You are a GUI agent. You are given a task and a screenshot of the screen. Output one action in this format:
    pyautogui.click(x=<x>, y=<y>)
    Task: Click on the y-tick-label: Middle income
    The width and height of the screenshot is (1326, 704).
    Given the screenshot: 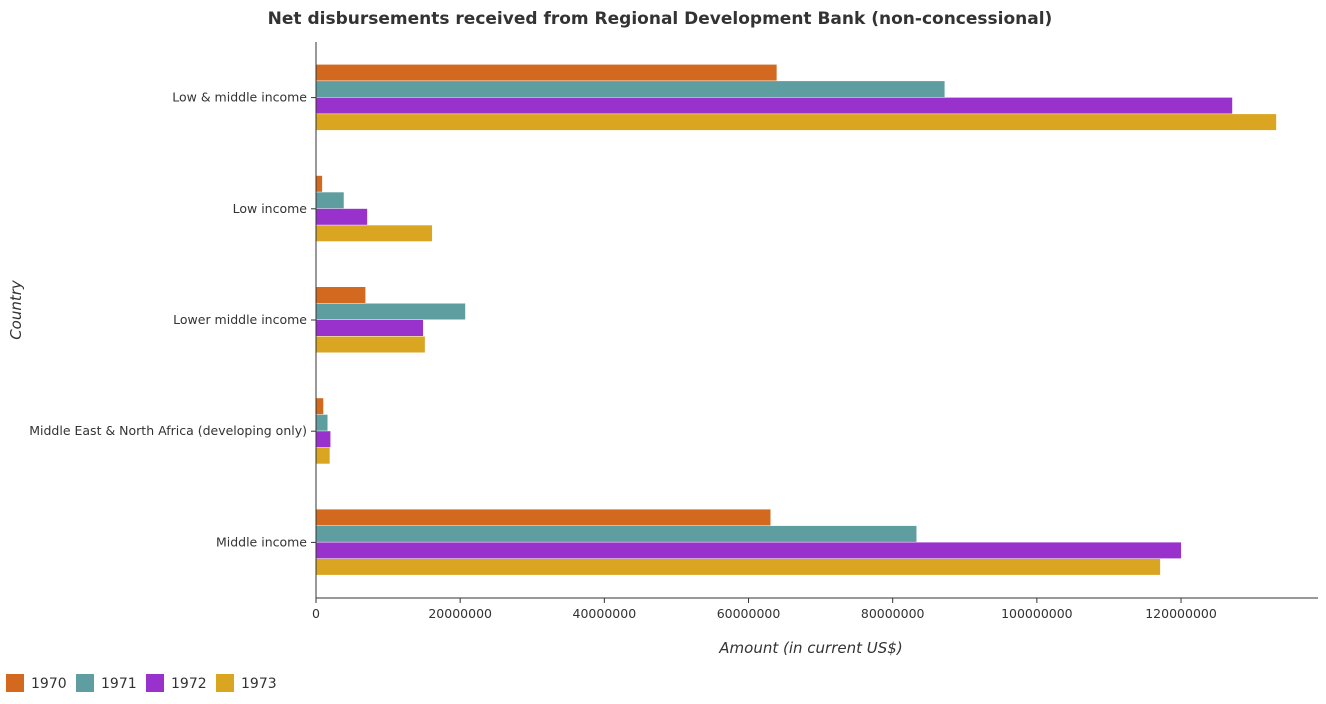 What is the action you would take?
    pyautogui.click(x=261, y=541)
    